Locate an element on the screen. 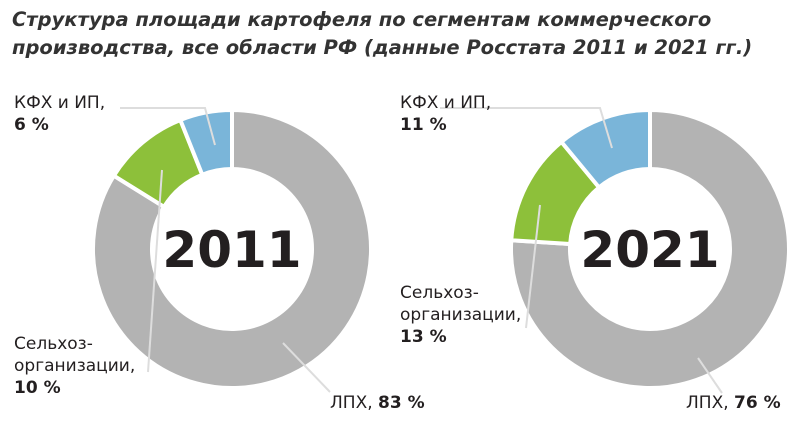 The image size is (800, 421). leader-line-kfh-2021 is located at coordinates (526, 128).